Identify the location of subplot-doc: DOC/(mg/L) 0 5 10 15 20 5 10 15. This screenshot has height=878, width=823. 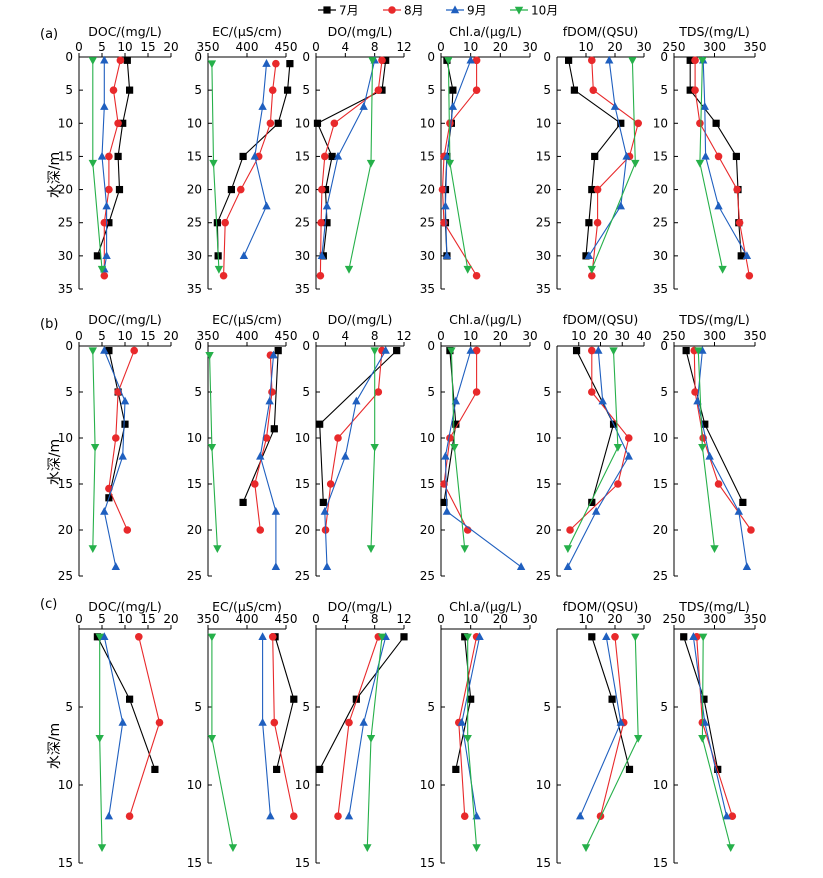
(118, 734).